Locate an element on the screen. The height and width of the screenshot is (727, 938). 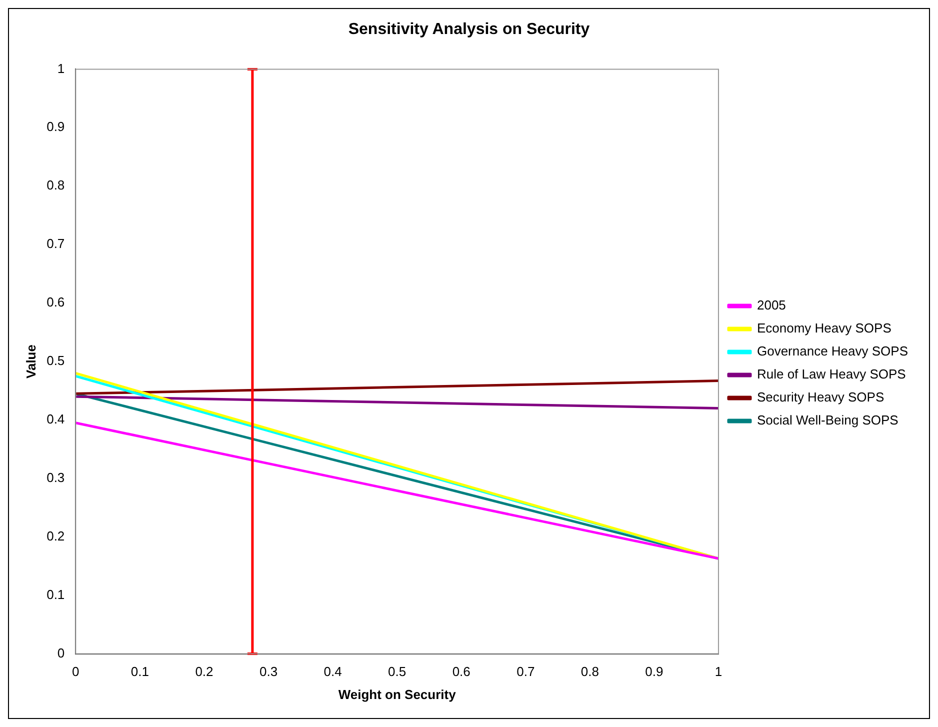
legend-label: Economy Heavy SOPS is located at coordinates (824, 328).